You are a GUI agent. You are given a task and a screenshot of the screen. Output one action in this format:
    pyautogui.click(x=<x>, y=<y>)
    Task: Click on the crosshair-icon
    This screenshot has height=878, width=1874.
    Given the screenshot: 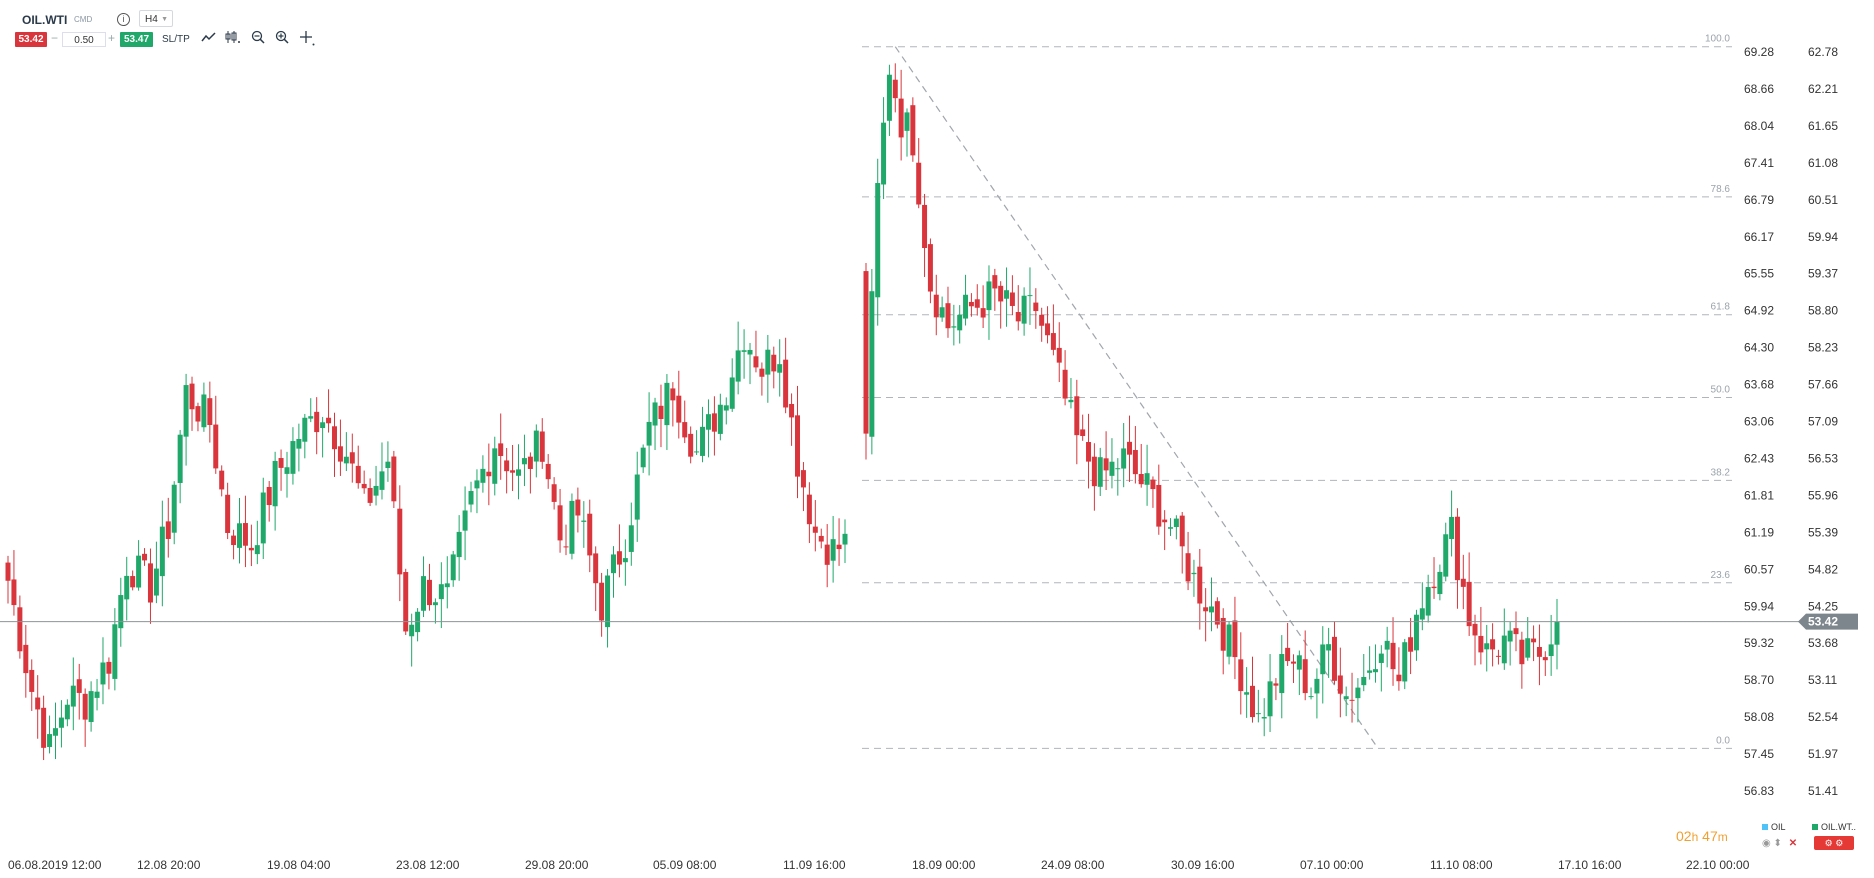 What is the action you would take?
    pyautogui.click(x=307, y=39)
    